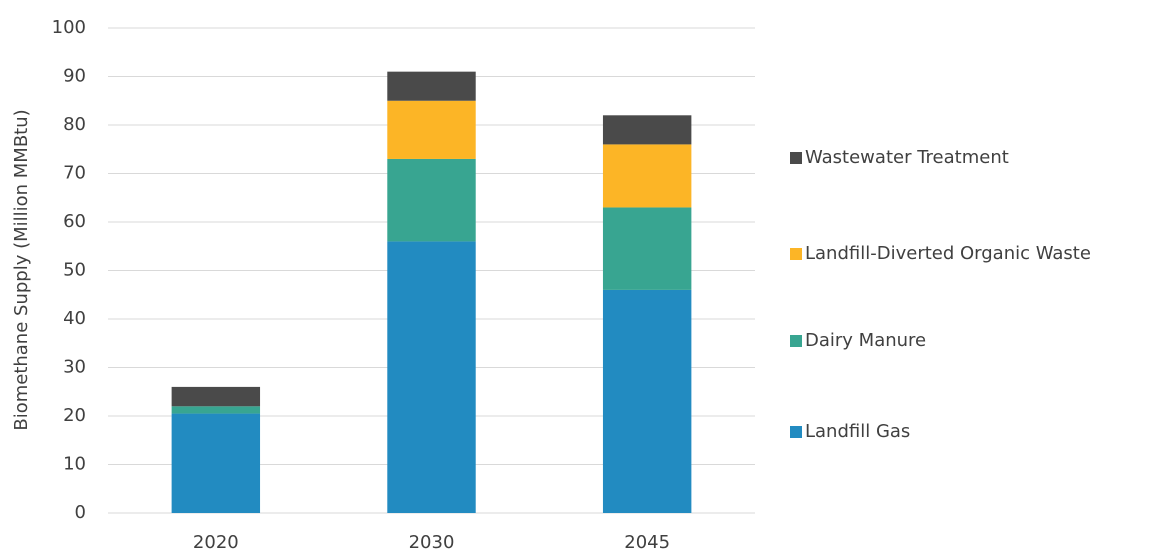  Describe the element at coordinates (74, 221) in the screenshot. I see `y-tick-label: 60` at that location.